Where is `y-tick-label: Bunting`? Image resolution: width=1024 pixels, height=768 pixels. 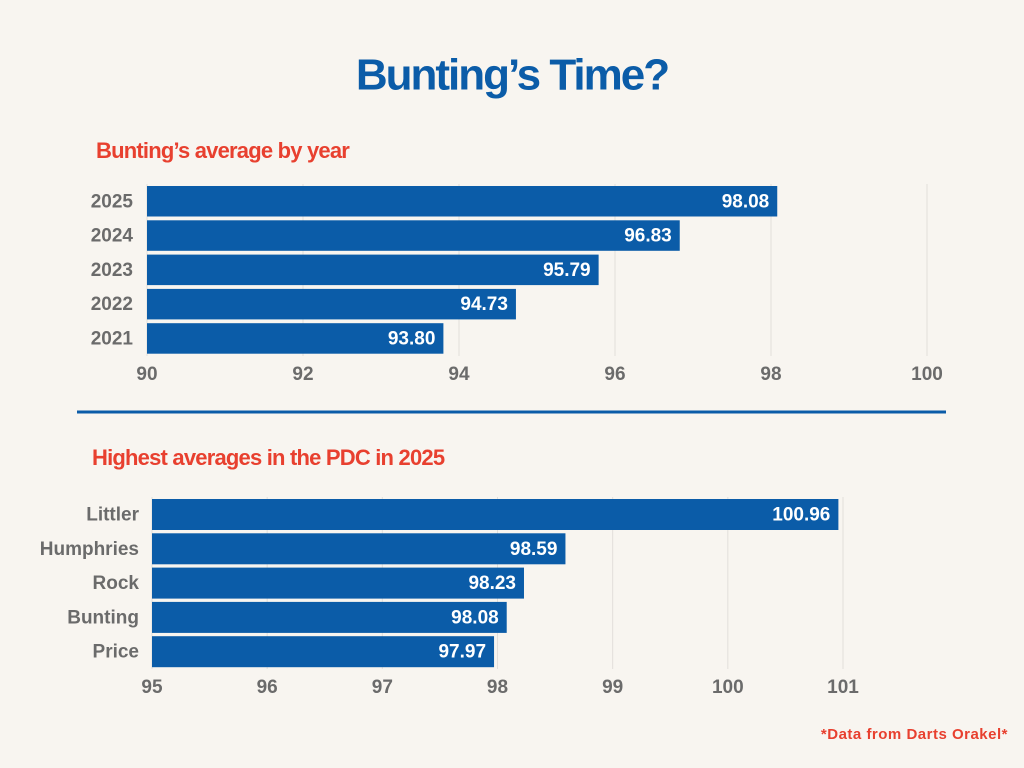 y-tick-label: Bunting is located at coordinates (103, 617).